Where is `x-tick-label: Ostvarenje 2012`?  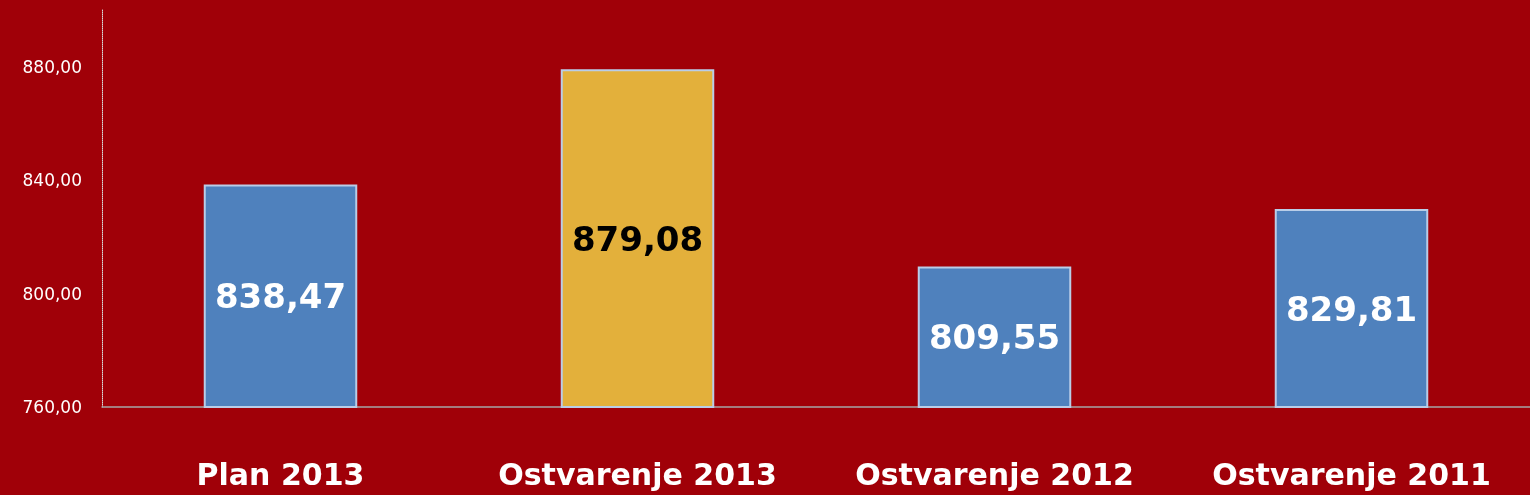
x-tick-label: Ostvarenje 2012 is located at coordinates (994, 474).